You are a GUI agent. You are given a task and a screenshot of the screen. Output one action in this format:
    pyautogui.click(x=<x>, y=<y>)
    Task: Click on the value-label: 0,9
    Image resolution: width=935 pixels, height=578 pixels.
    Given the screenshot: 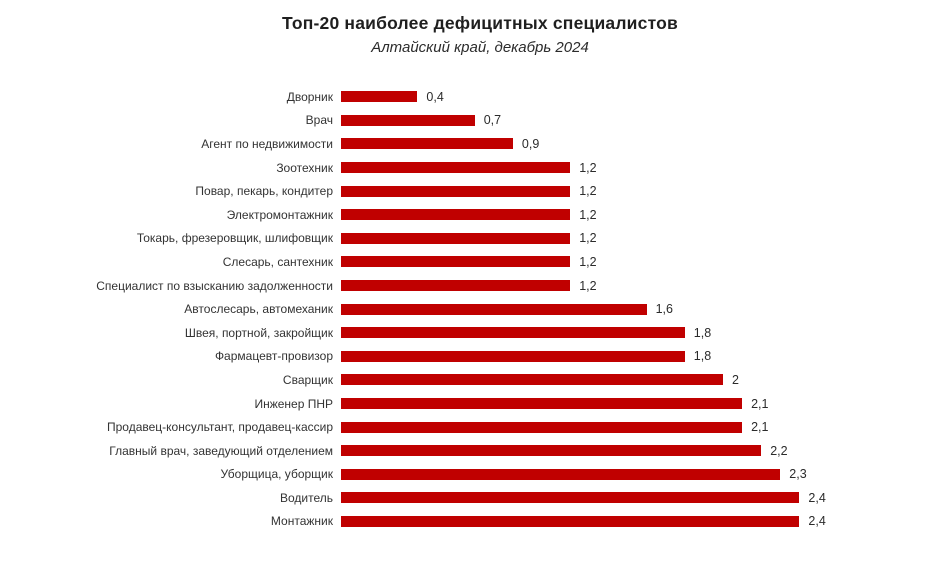 What is the action you would take?
    pyautogui.click(x=530, y=143)
    